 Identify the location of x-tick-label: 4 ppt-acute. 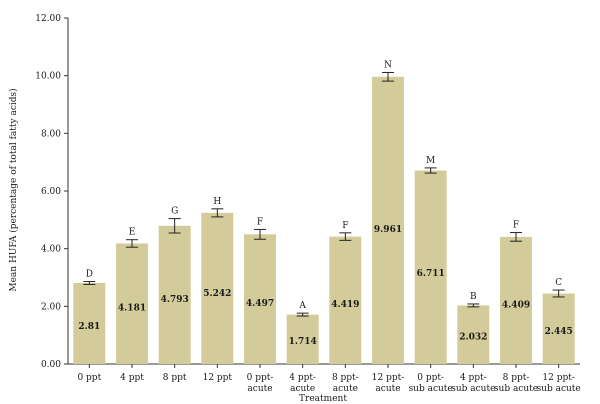
(302, 383).